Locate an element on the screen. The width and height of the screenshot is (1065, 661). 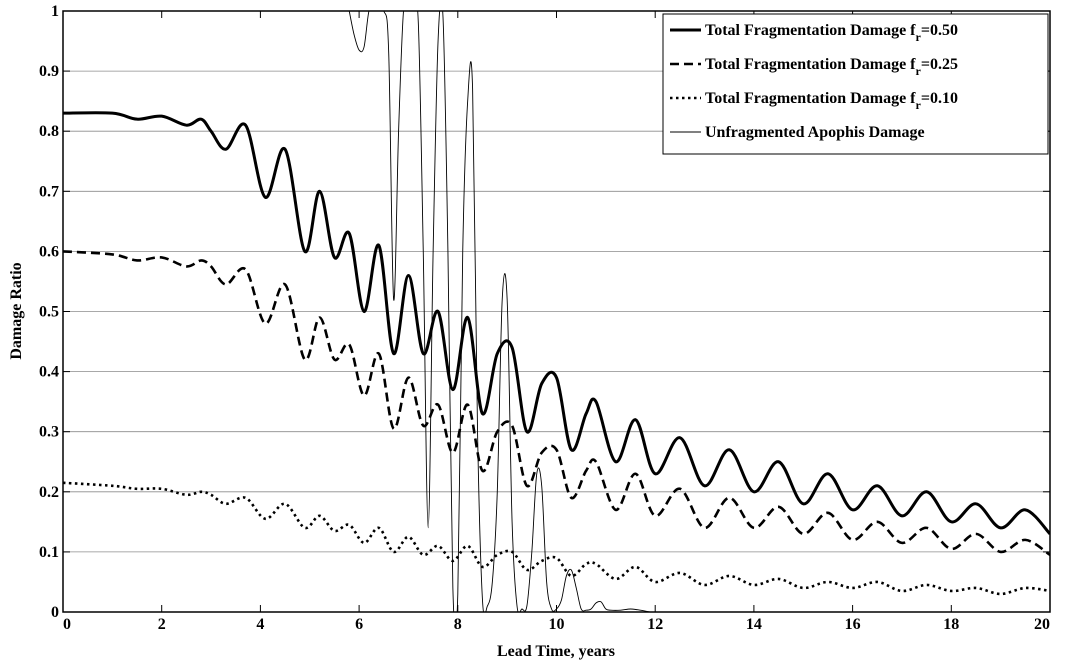
x-tick-label: 2 is located at coordinates (162, 624).